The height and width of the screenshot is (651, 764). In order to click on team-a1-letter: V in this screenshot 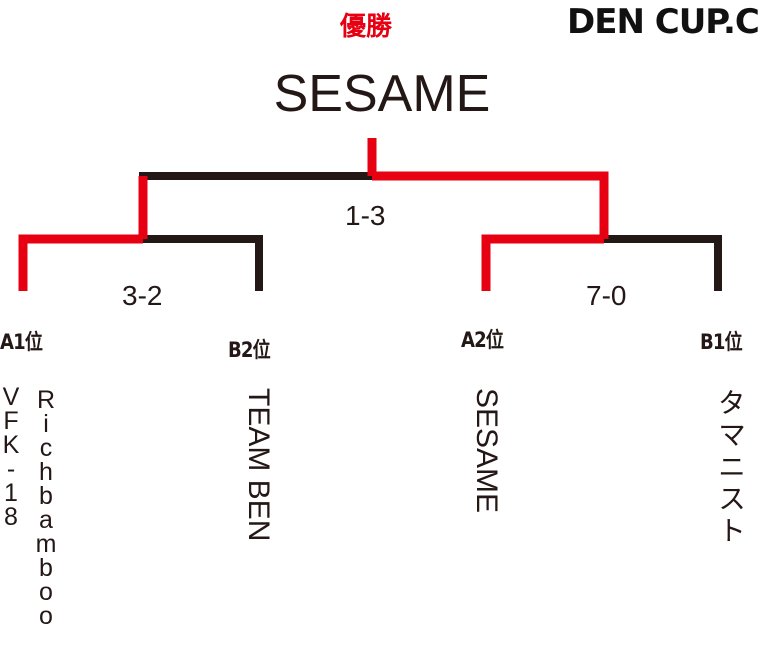, I will do `click(12, 397)`.